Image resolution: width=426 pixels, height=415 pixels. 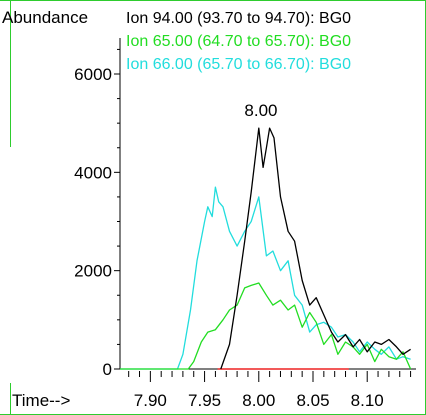 I want to click on peak-label: 8.00, so click(x=260, y=110).